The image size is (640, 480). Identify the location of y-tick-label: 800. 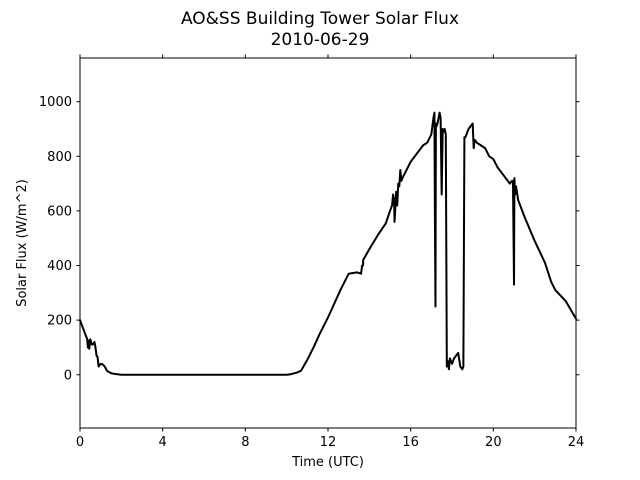
(59, 157).